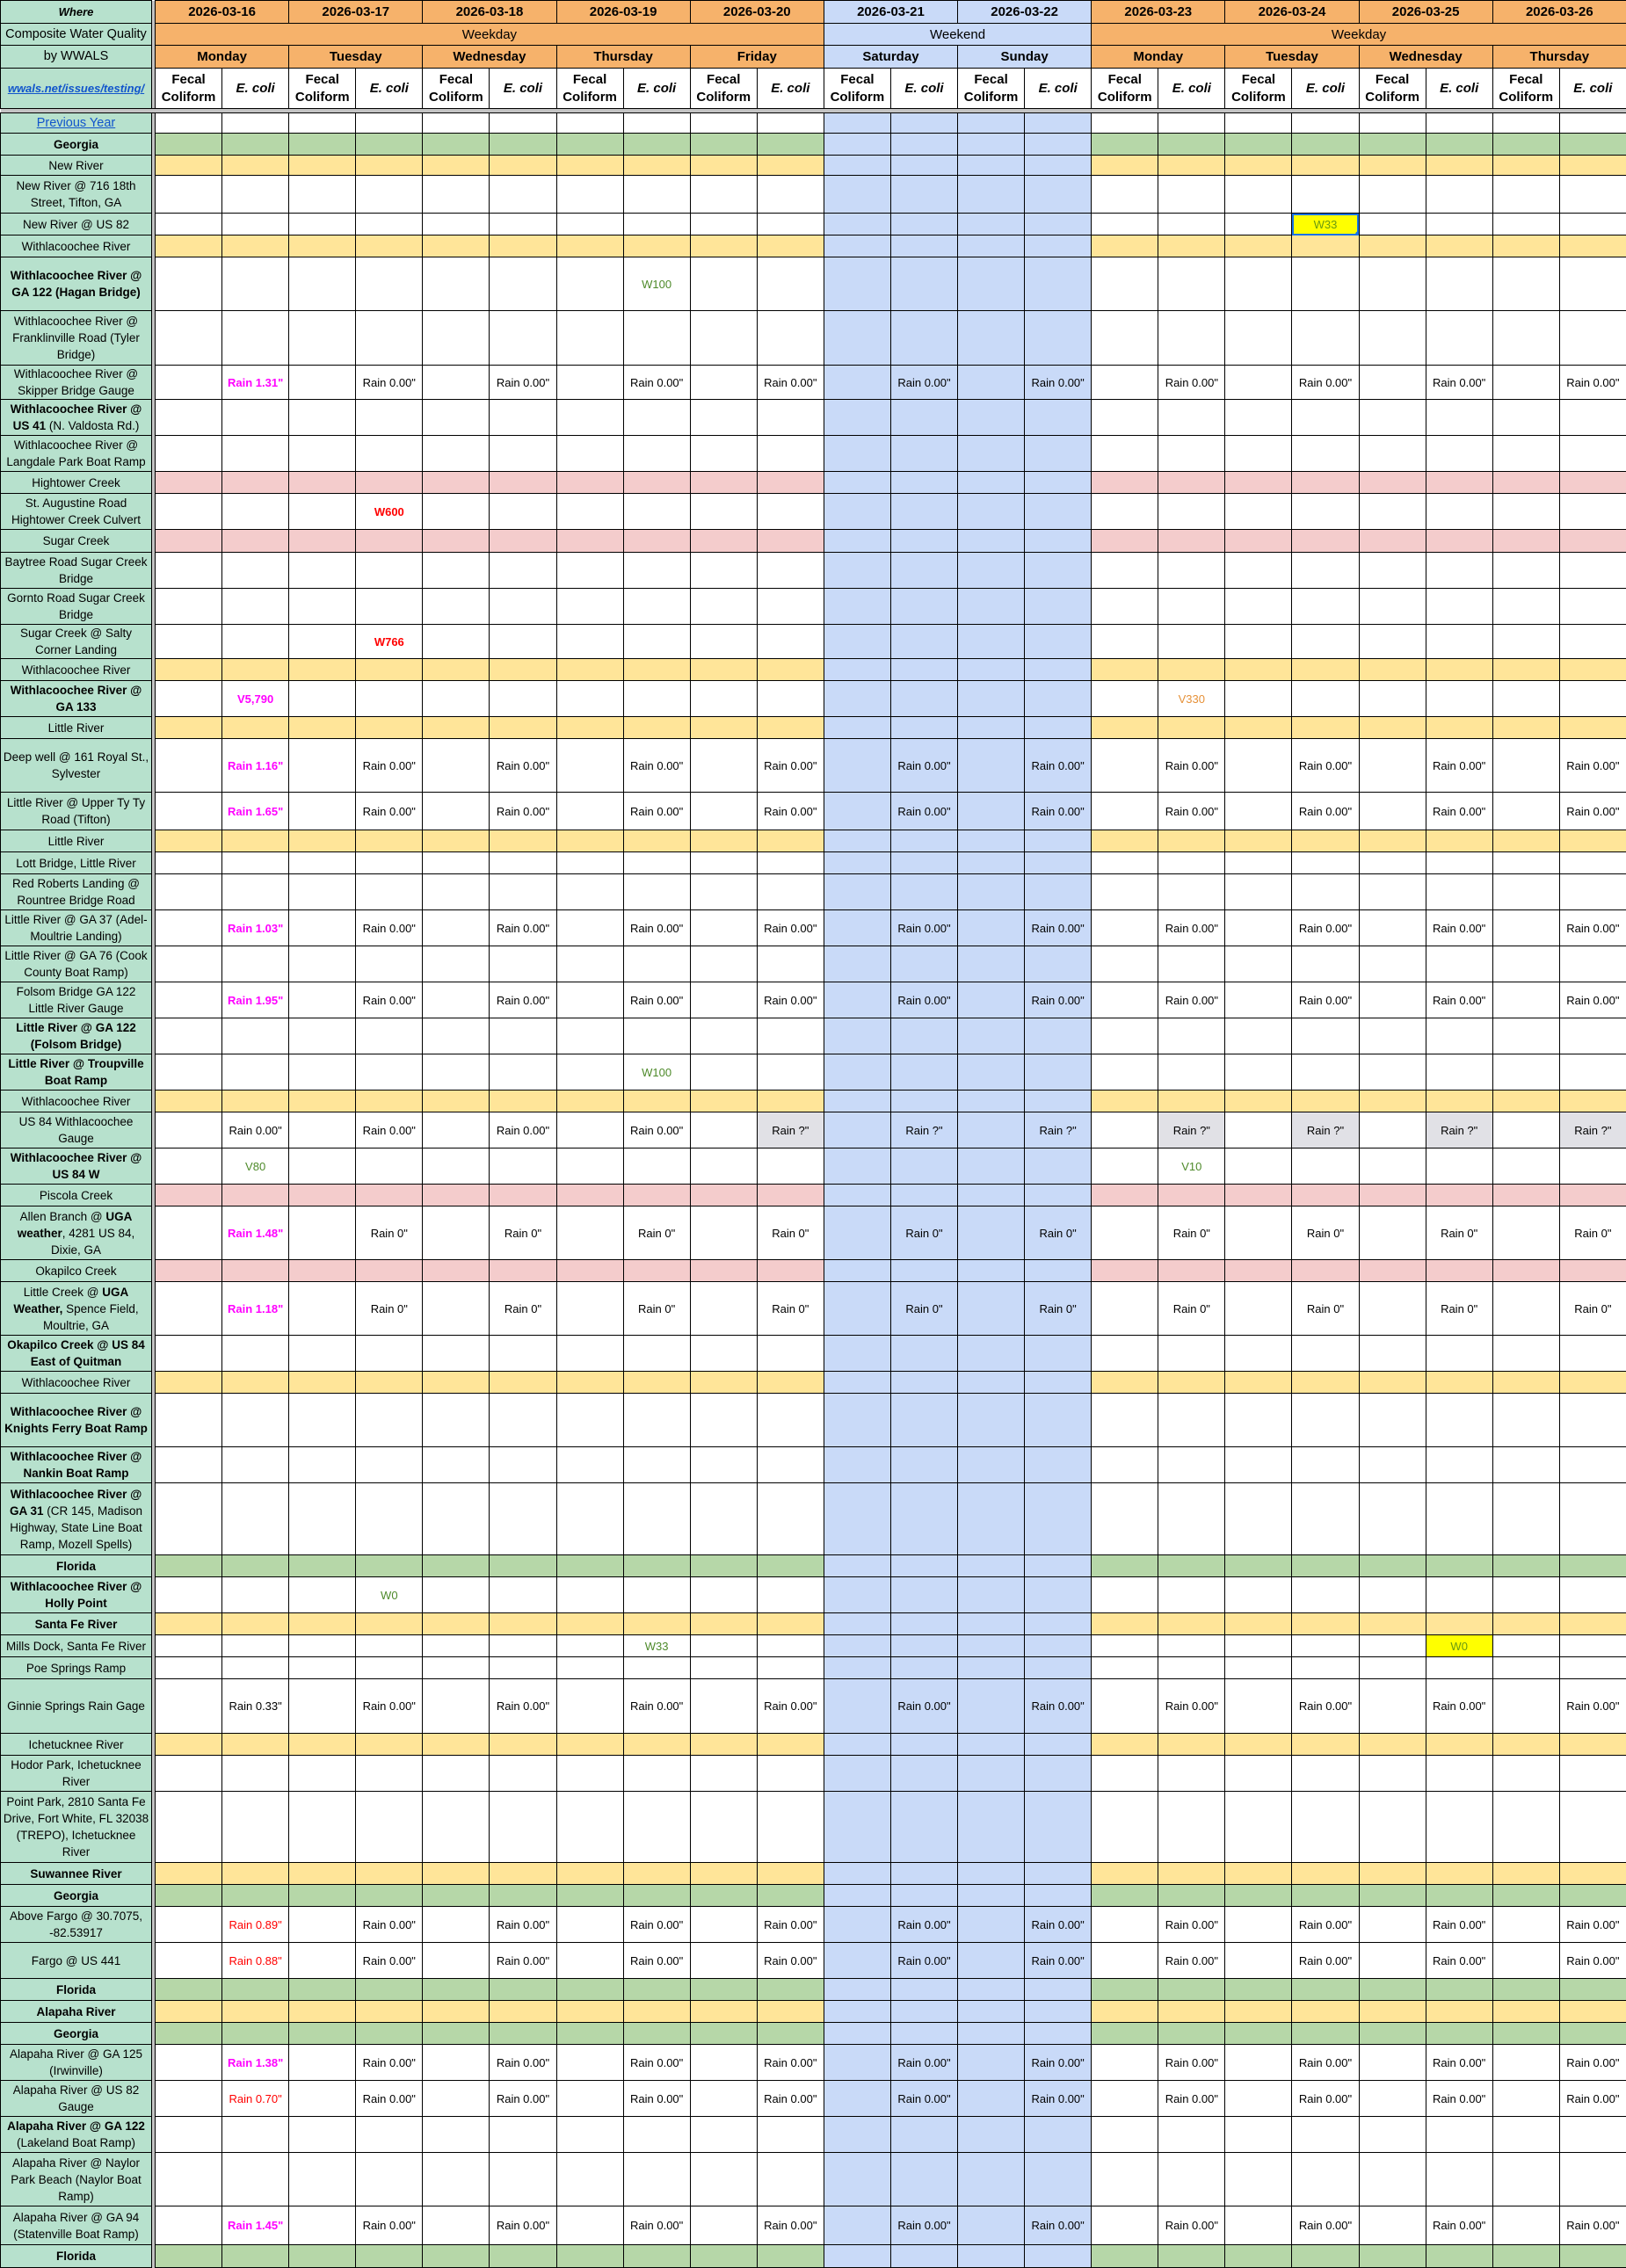 Image resolution: width=1626 pixels, height=2268 pixels. I want to click on e-coli-header: E. coli, so click(255, 89).